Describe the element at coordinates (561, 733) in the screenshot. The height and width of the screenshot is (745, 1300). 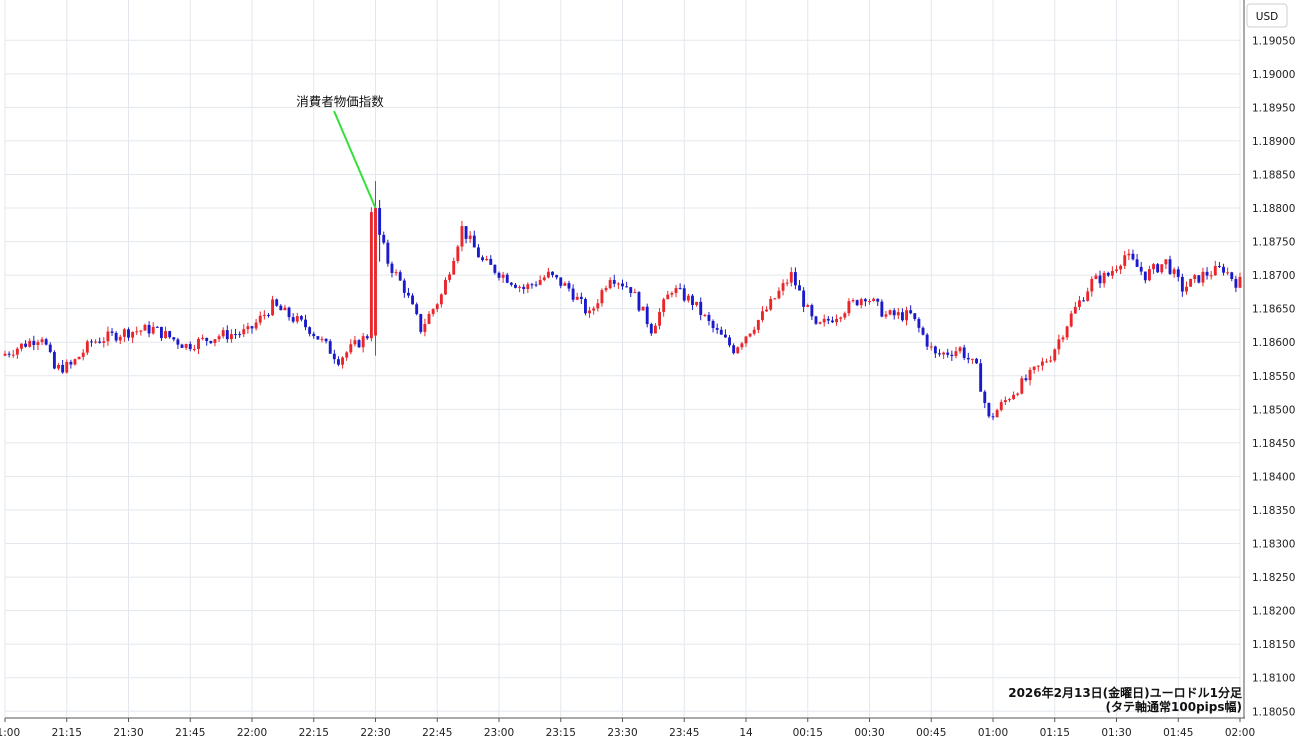
I see `x-tick-label: 23:15` at that location.